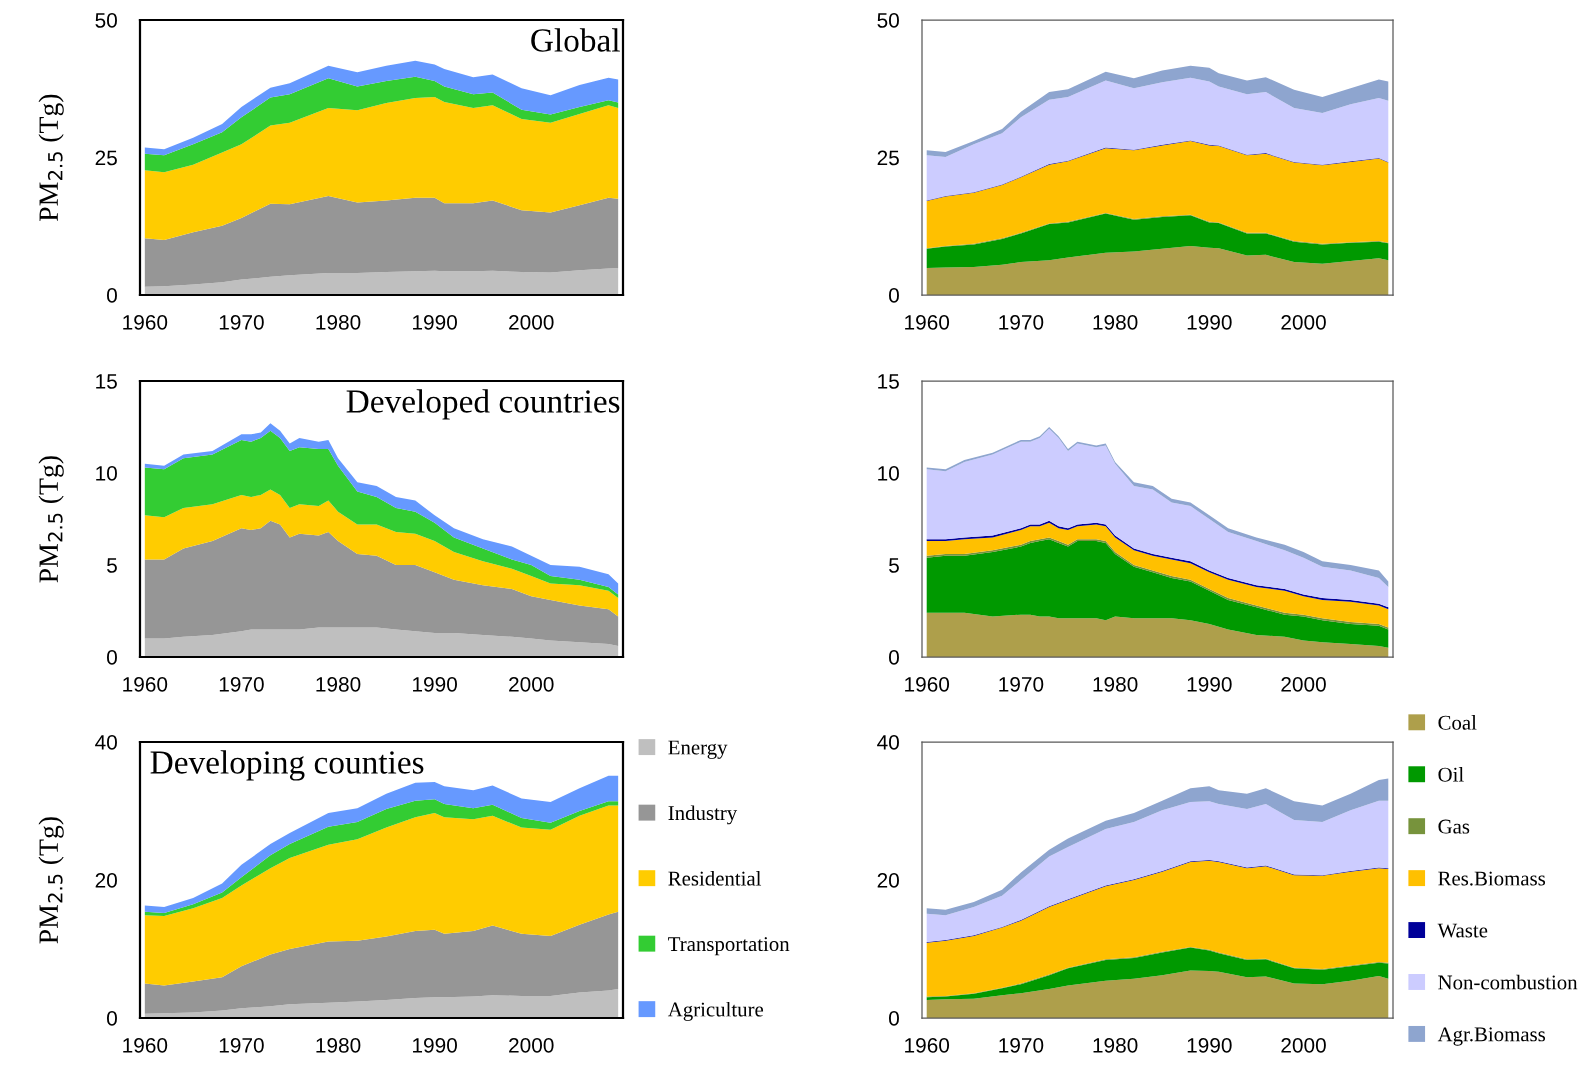 This screenshot has width=1593, height=1080. Describe the element at coordinates (698, 749) in the screenshot. I see `legend-label: Energy` at that location.